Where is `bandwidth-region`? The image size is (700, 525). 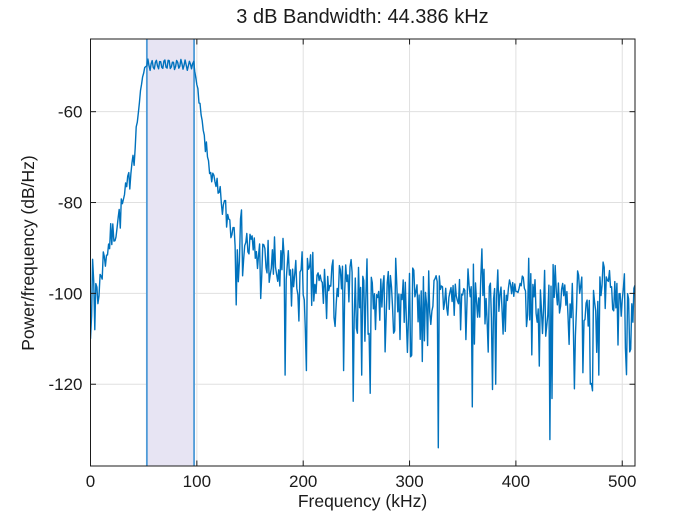
bandwidth-region is located at coordinates (170, 252).